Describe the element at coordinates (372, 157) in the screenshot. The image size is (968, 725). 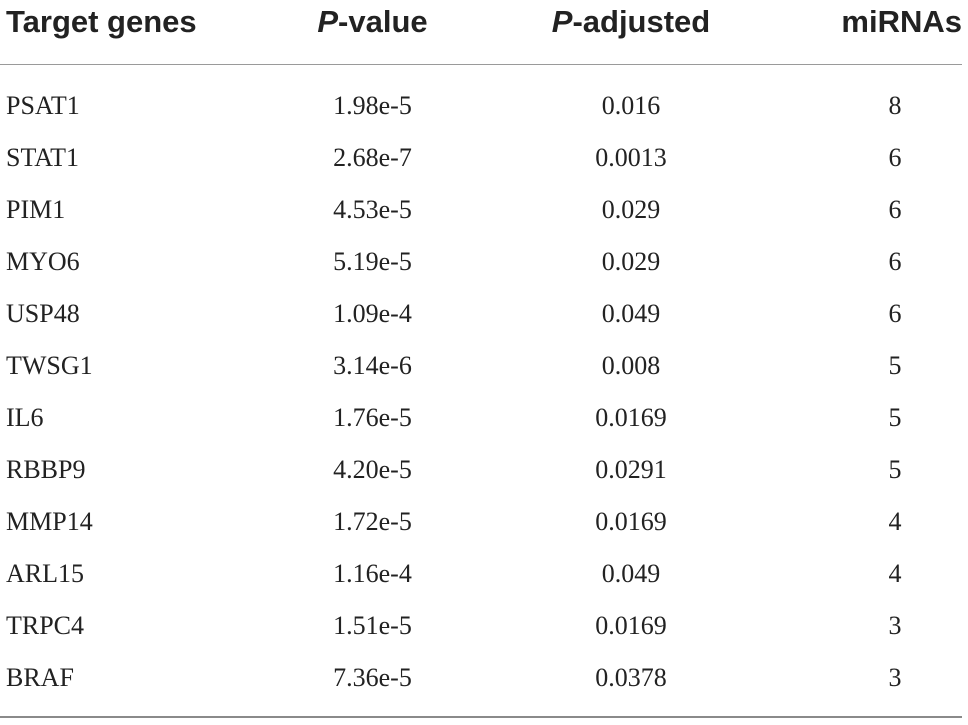
I see `cell-p-value: 2.68e-7` at that location.